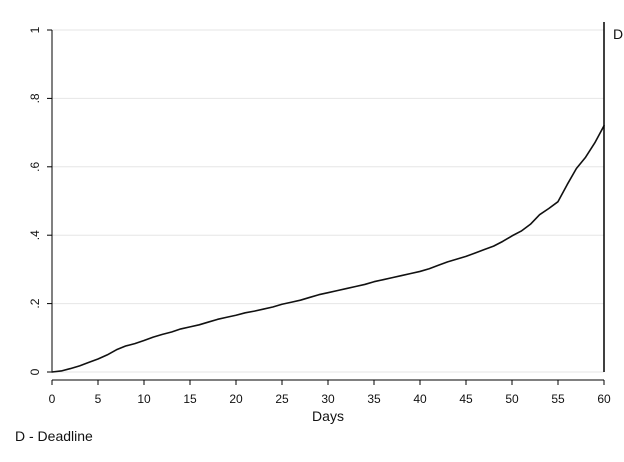 This screenshot has height=462, width=624. Describe the element at coordinates (54, 436) in the screenshot. I see `deadline-note: D - Deadline` at that location.